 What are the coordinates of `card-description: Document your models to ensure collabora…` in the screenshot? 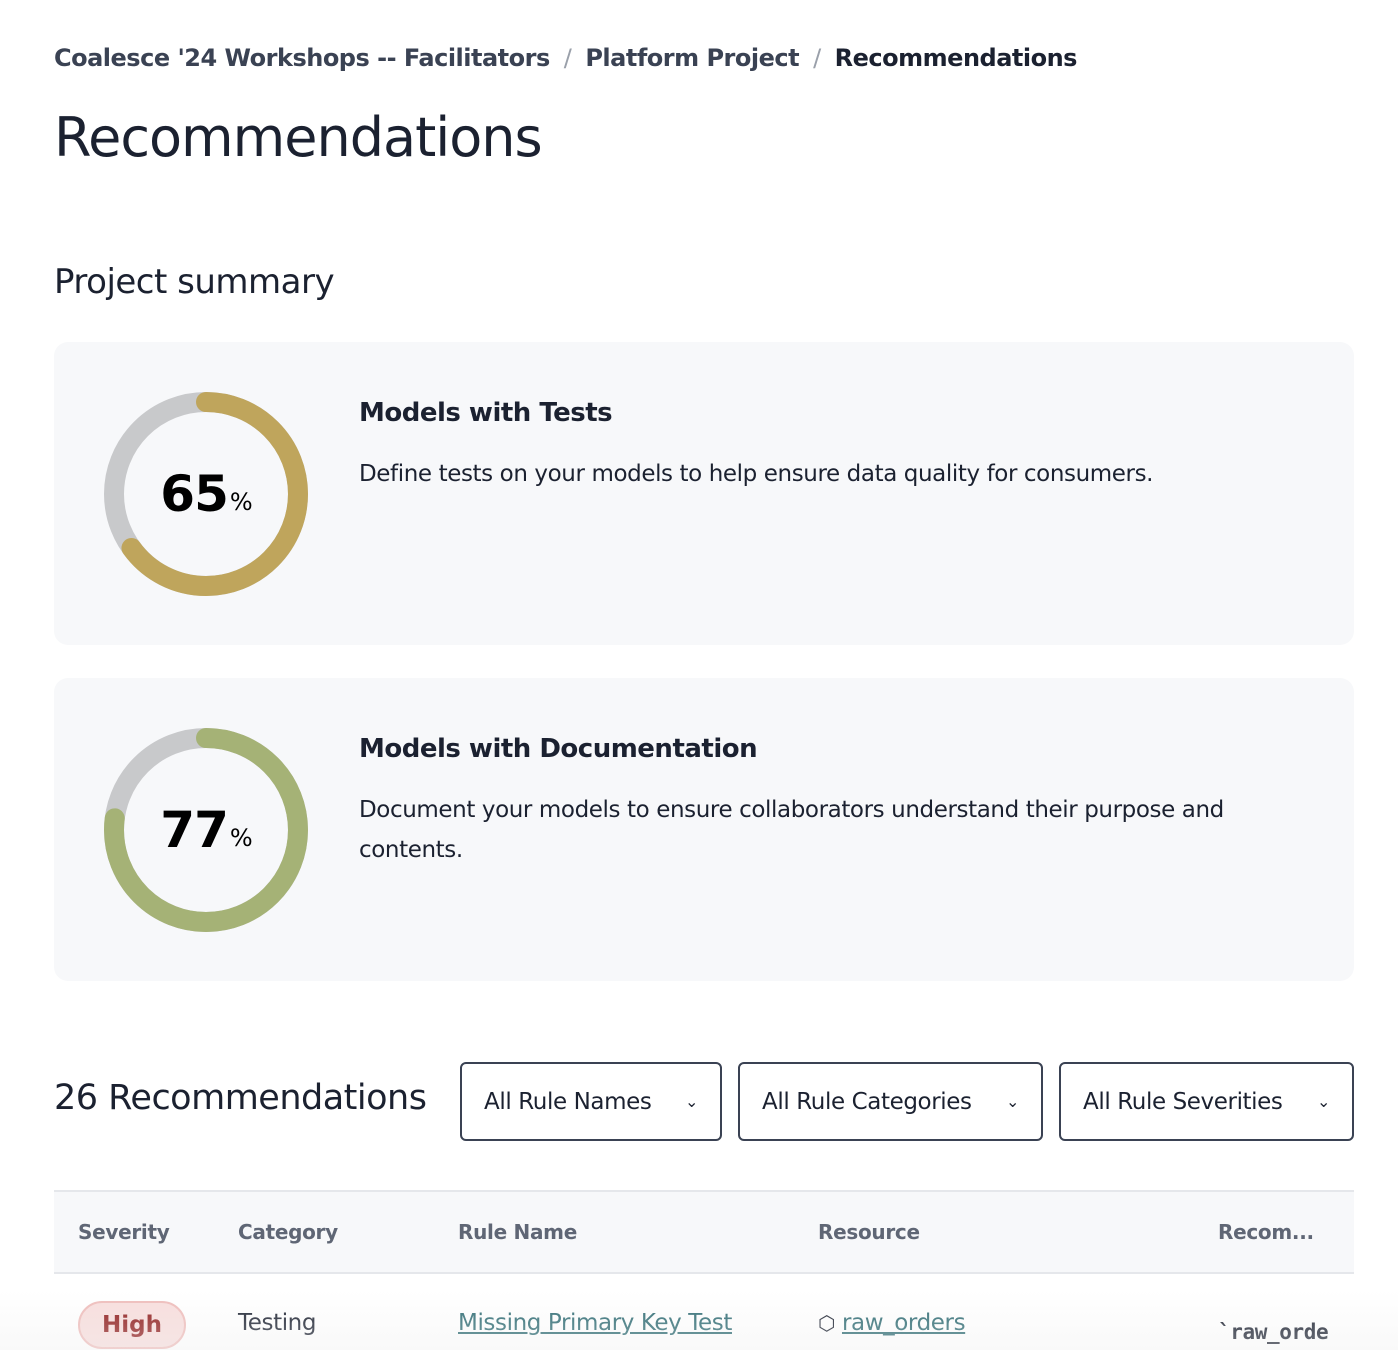 It's located at (791, 830).